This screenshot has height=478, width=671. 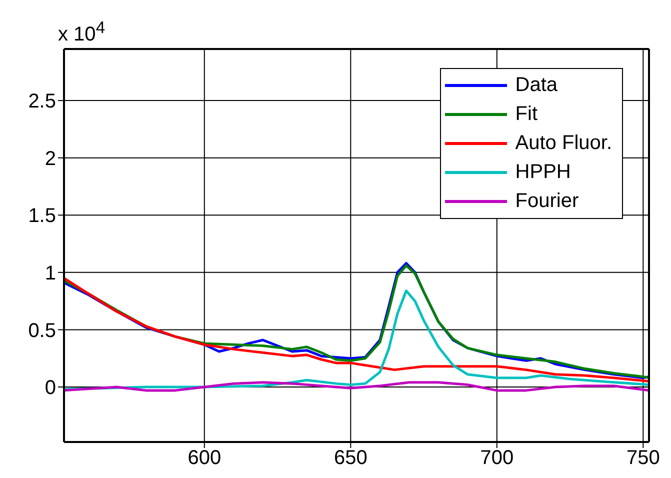 I want to click on text: x 10$^{4}$, so click(x=82, y=32).